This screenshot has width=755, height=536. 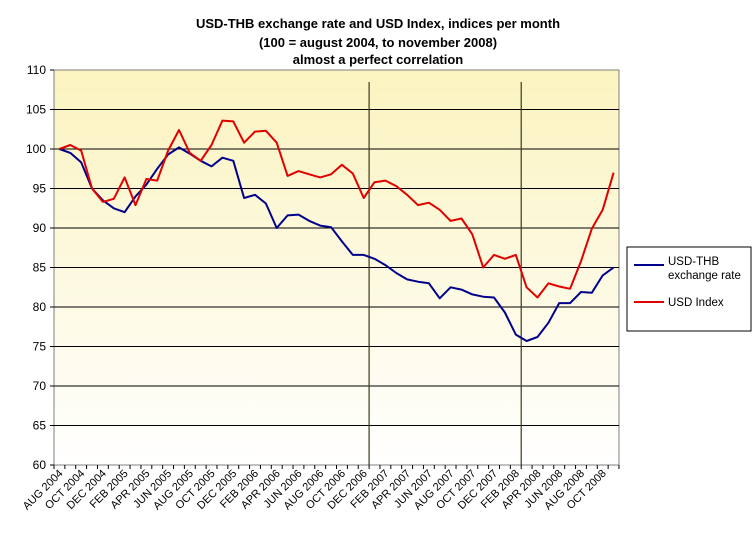 I want to click on y-tick-label: 95, so click(x=40, y=189).